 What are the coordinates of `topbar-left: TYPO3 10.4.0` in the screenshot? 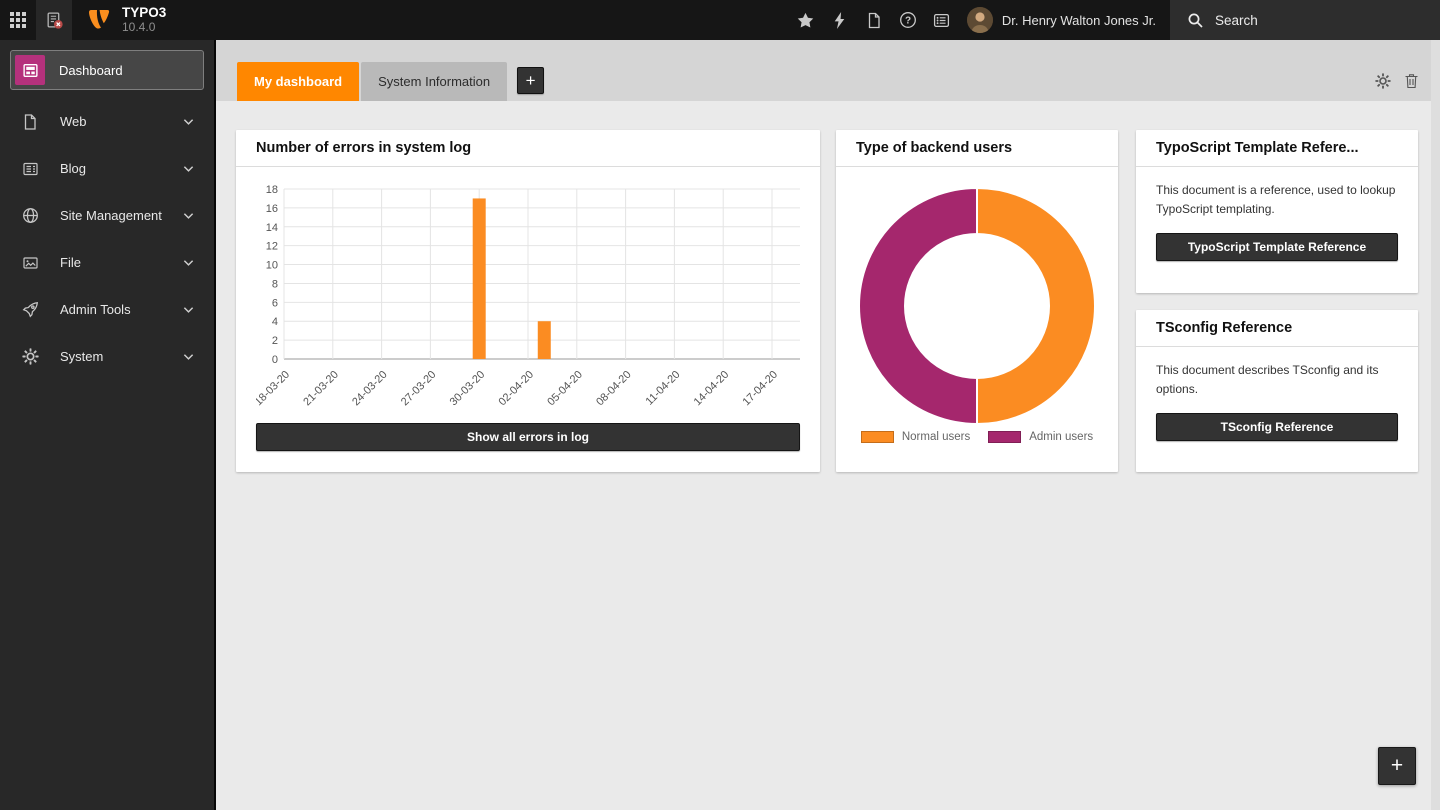 It's located at (91, 20).